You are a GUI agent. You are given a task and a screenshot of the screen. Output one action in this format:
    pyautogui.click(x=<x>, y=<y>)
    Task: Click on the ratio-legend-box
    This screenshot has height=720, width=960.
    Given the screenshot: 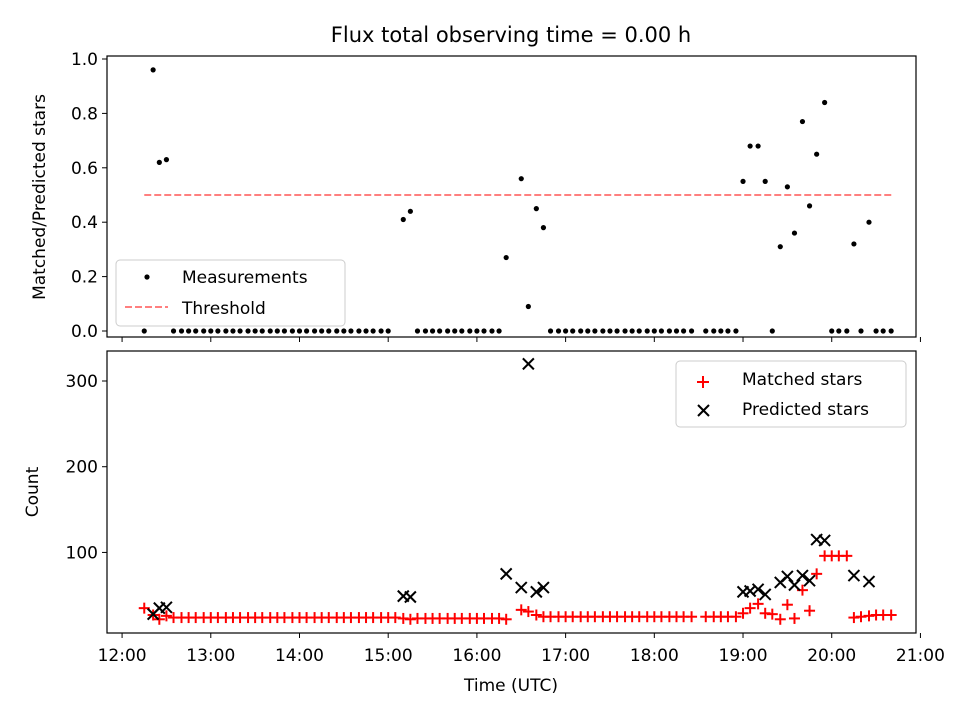 What is the action you would take?
    pyautogui.click(x=230, y=293)
    